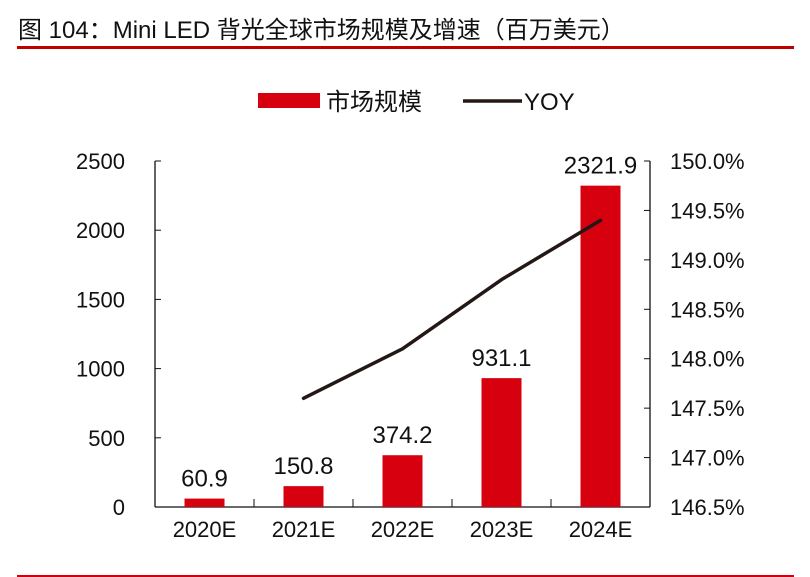 The height and width of the screenshot is (577, 810). What do you see at coordinates (707, 458) in the screenshot?
I see `right-tick-label: 147.0%` at bounding box center [707, 458].